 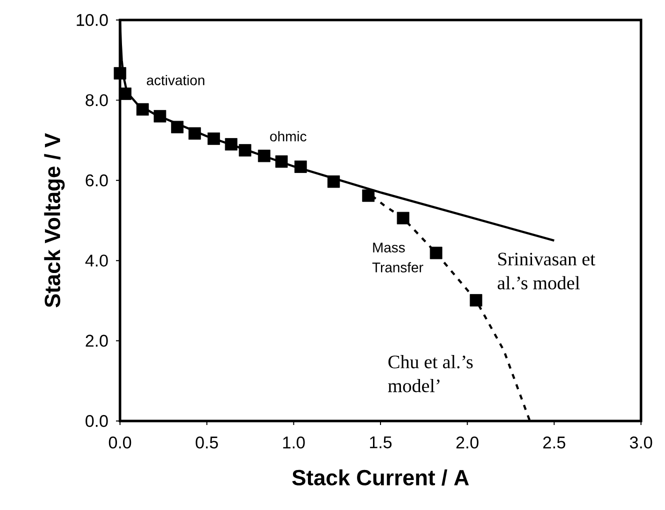 I want to click on x-tick-label: 2.5, so click(x=554, y=442).